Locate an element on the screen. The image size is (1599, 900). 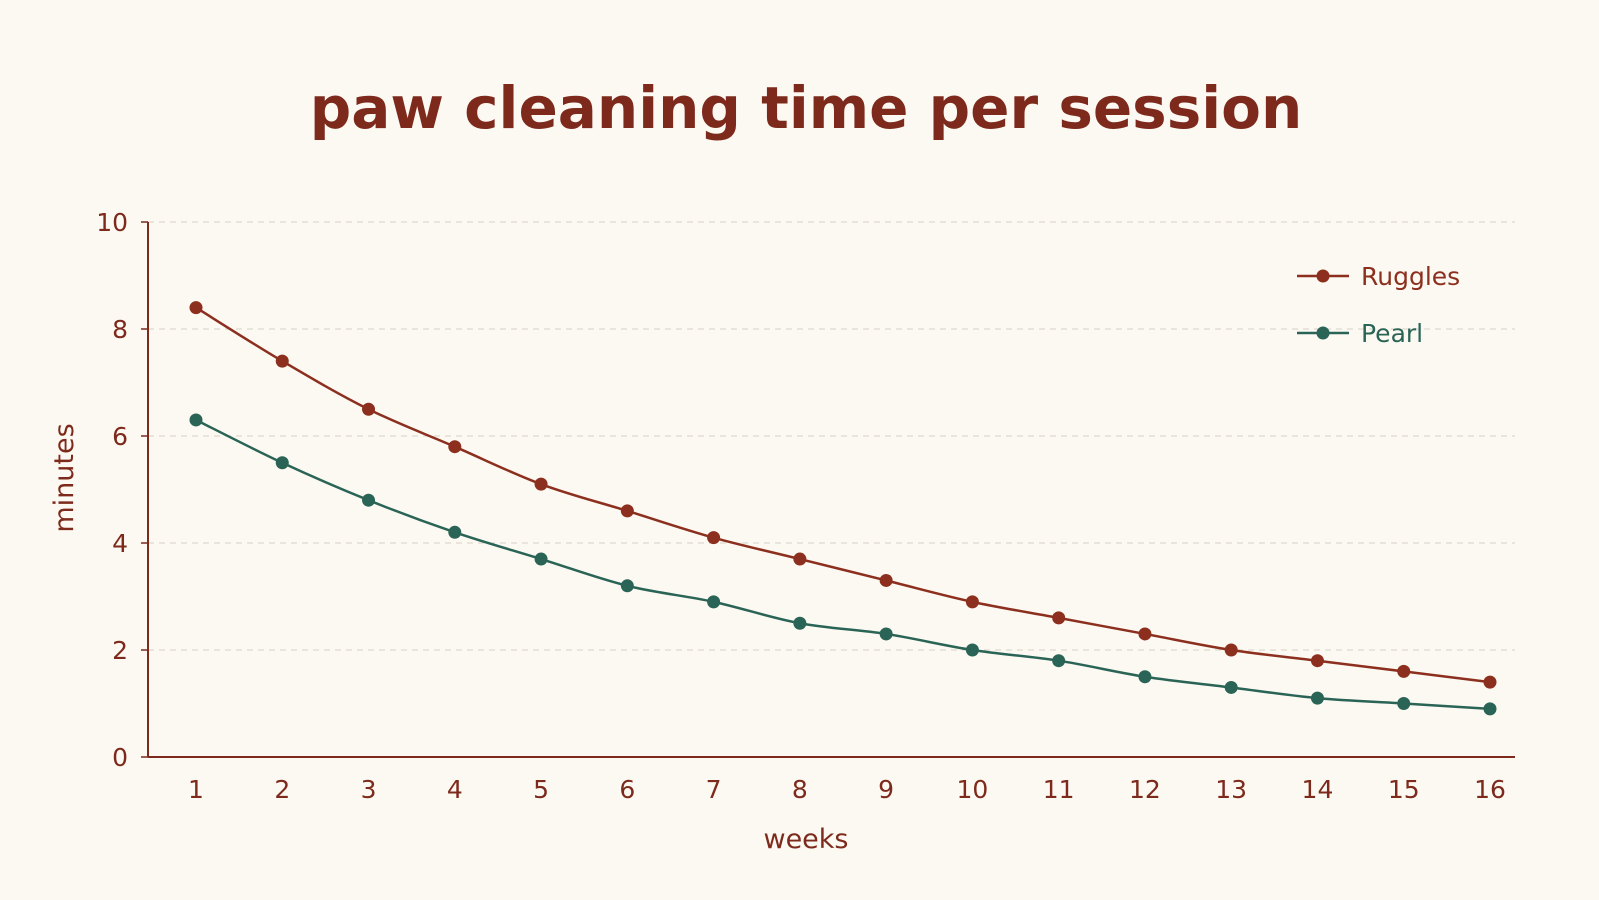
y-tick-labels: 0 2 4 6 8 10 is located at coordinates (112, 490).